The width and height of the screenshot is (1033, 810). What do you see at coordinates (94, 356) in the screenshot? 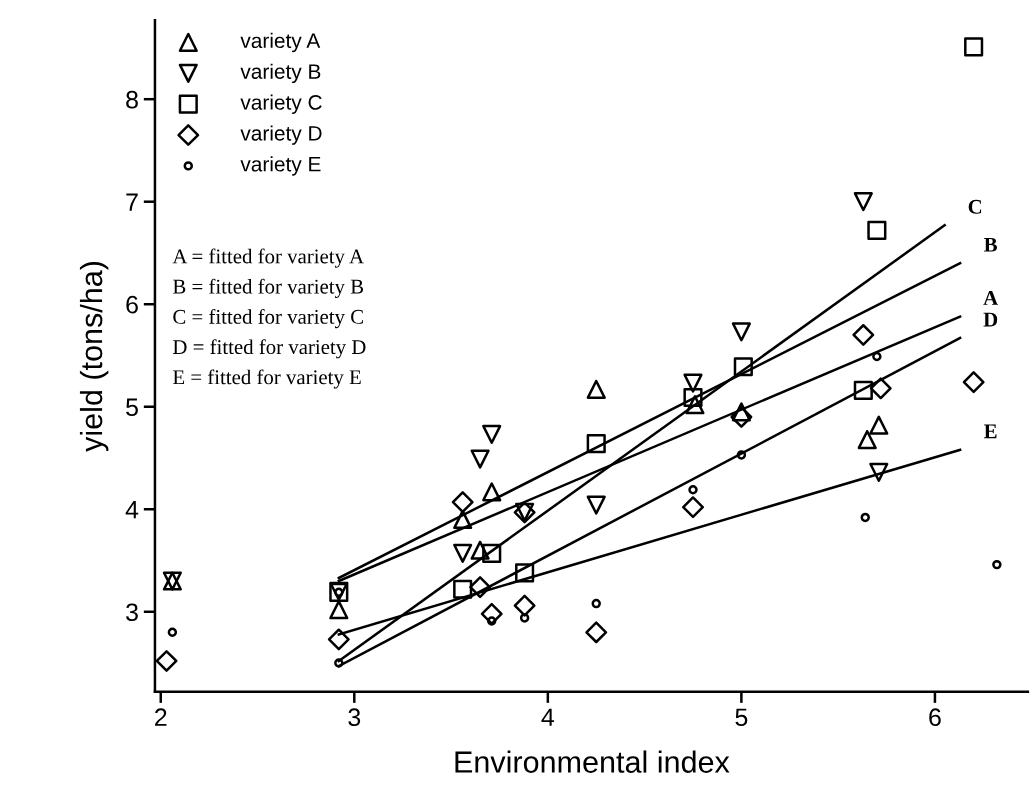
I see `y-axis-title: yield (tons/ha)` at bounding box center [94, 356].